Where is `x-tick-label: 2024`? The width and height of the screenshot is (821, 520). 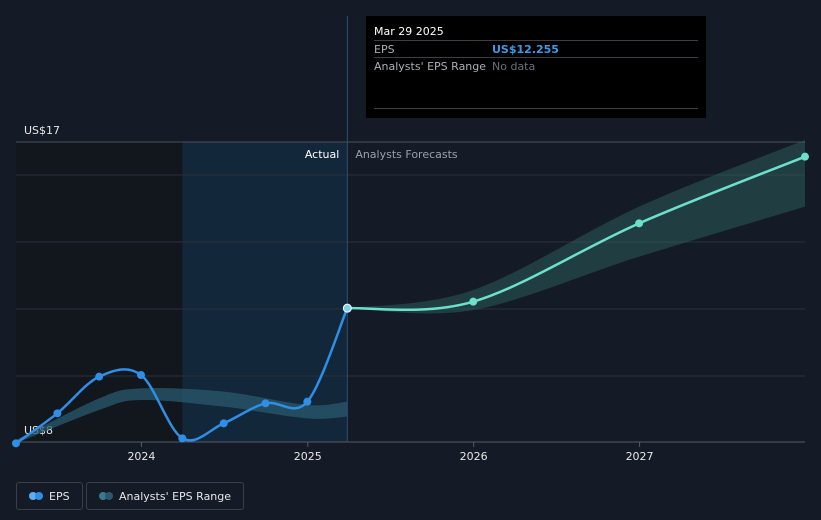 x-tick-label: 2024 is located at coordinates (141, 456).